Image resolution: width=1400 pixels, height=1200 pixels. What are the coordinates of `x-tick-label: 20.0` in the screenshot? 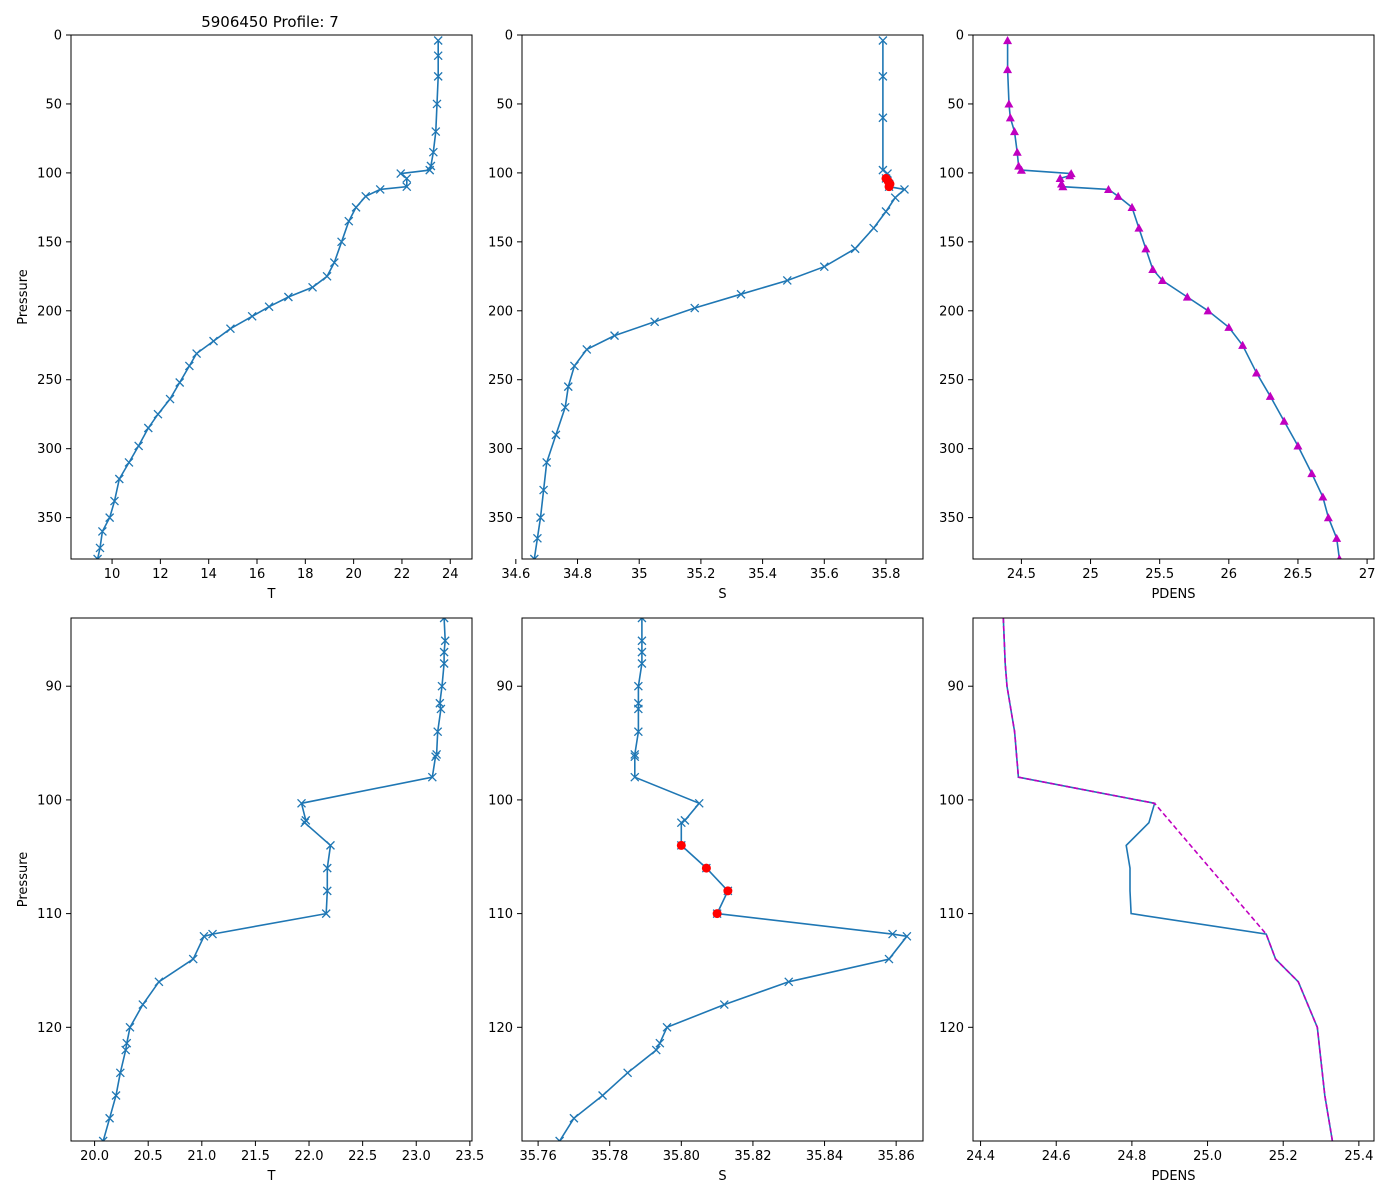 It's located at (94, 1156).